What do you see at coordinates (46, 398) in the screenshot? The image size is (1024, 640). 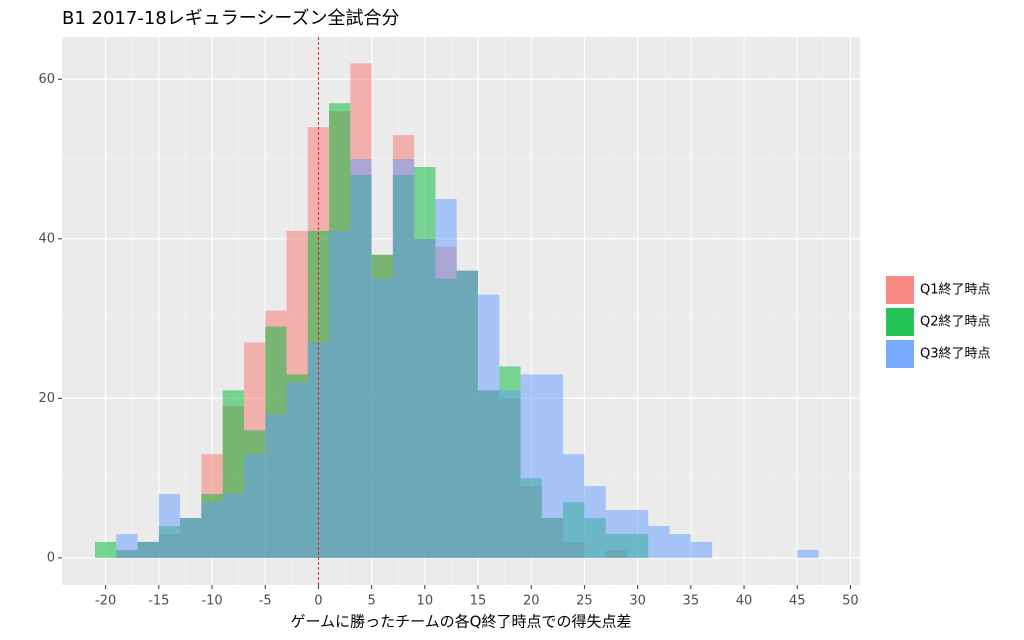 I see `y-tick-label: 20` at bounding box center [46, 398].